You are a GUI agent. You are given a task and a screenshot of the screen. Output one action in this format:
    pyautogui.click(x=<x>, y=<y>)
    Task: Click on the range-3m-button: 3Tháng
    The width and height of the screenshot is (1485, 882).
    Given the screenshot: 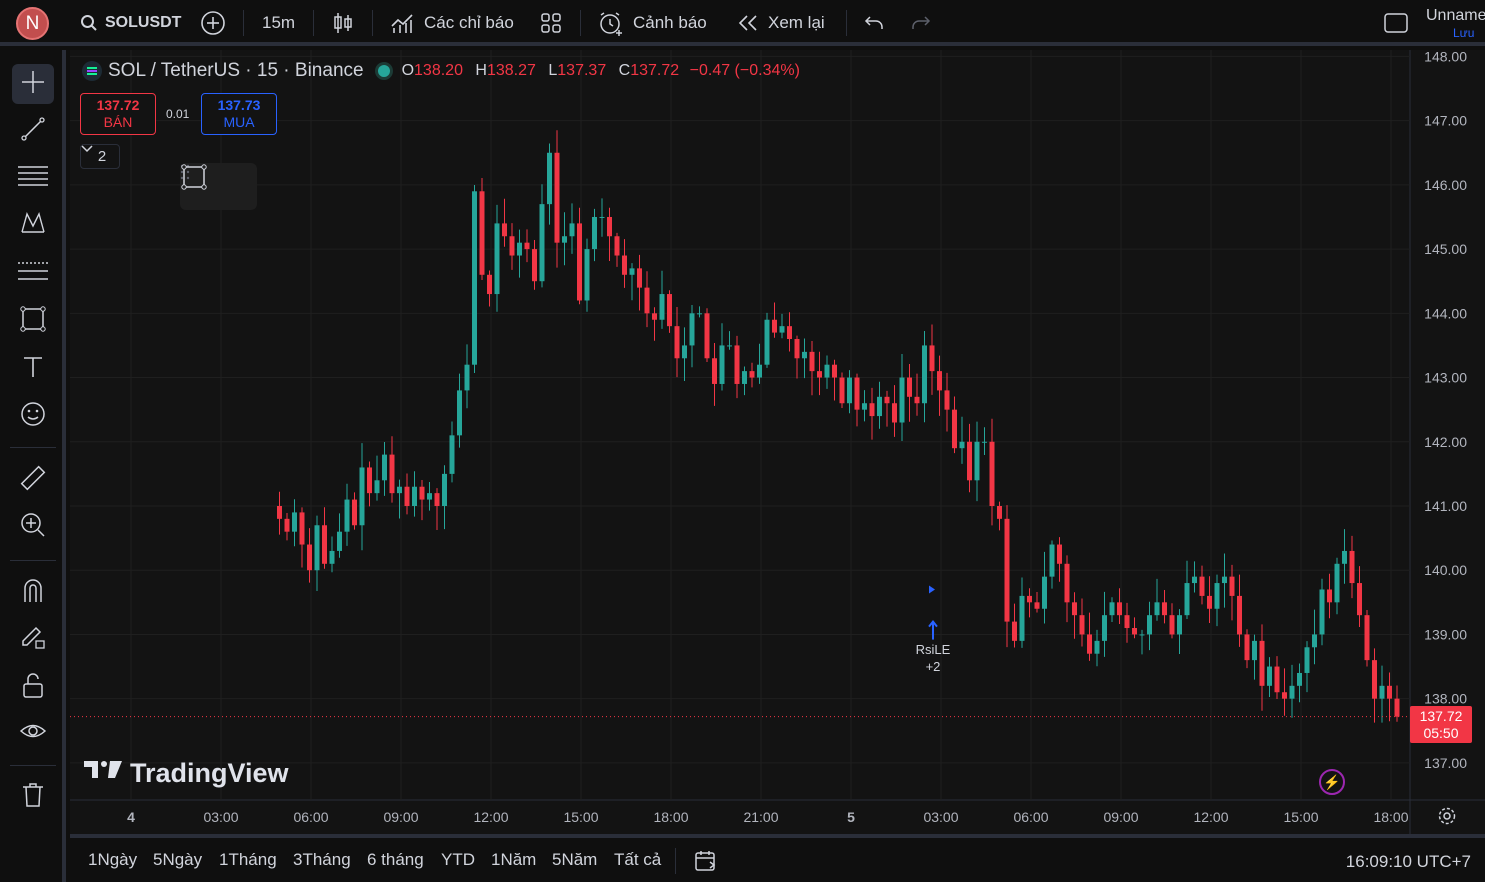 What is the action you would take?
    pyautogui.click(x=322, y=859)
    